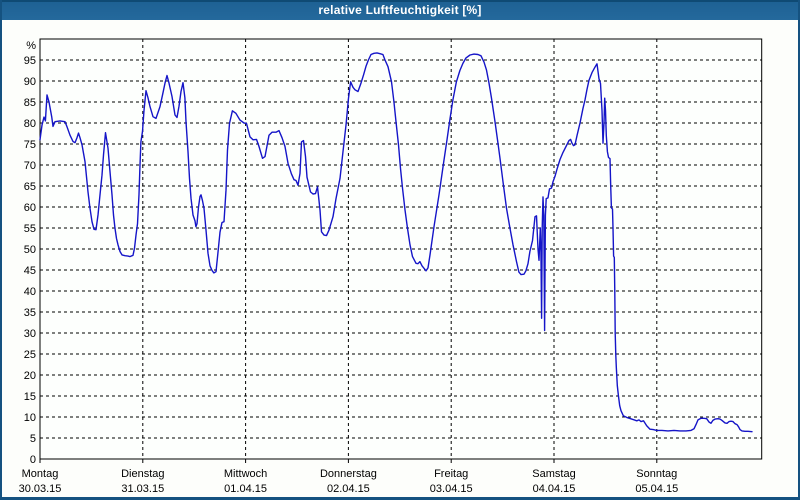 This screenshot has width=800, height=500. I want to click on x-day-label: Freitag, so click(451, 474).